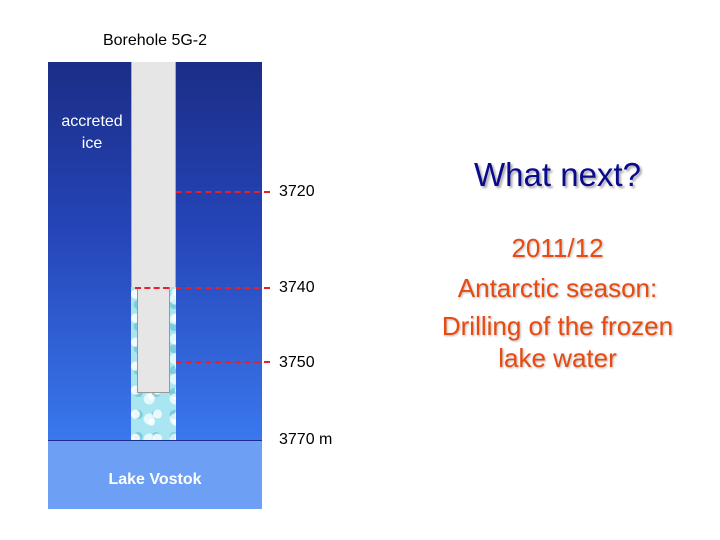 The height and width of the screenshot is (540, 720). I want to click on depth-marker-3740-left, so click(152, 288).